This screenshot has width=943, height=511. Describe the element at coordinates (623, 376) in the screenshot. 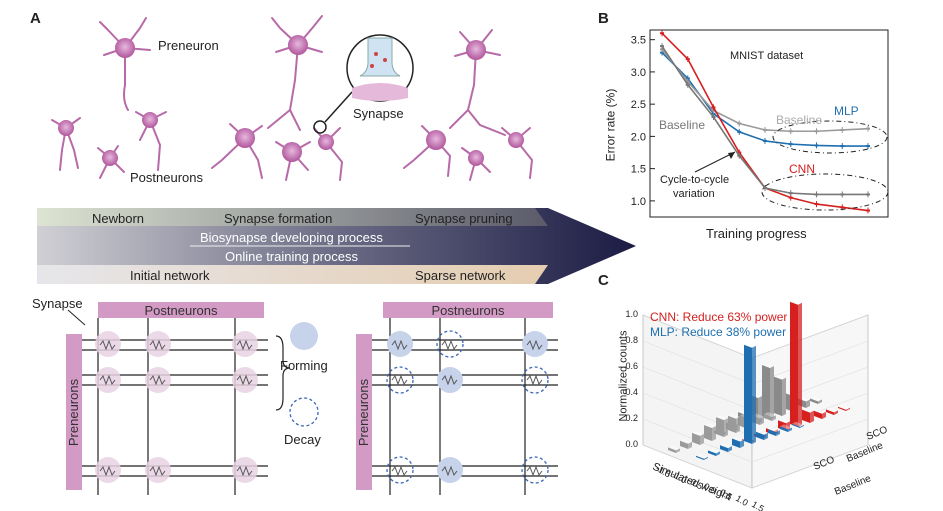

I see `chart-c-ylabel: Normalized counts` at that location.